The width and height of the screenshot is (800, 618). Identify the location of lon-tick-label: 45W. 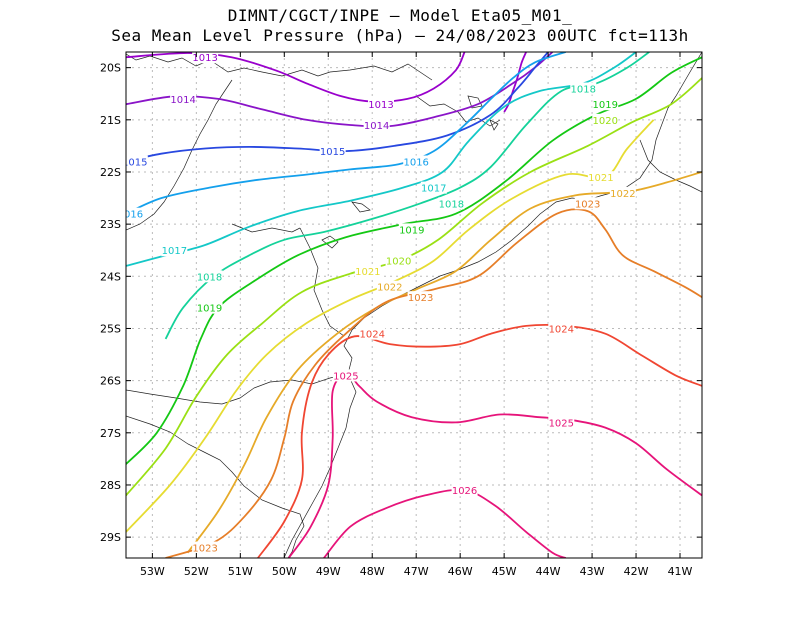
(504, 571).